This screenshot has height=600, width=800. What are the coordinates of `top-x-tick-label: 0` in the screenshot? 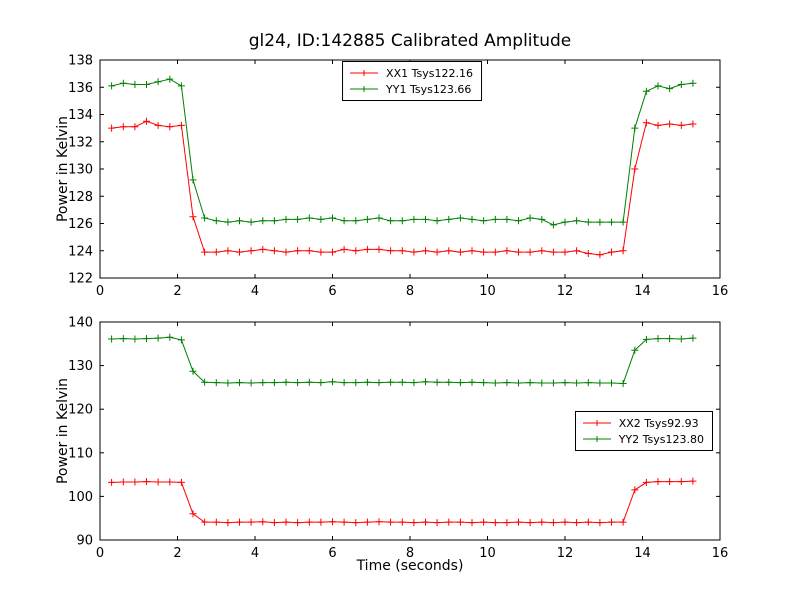 It's located at (100, 291).